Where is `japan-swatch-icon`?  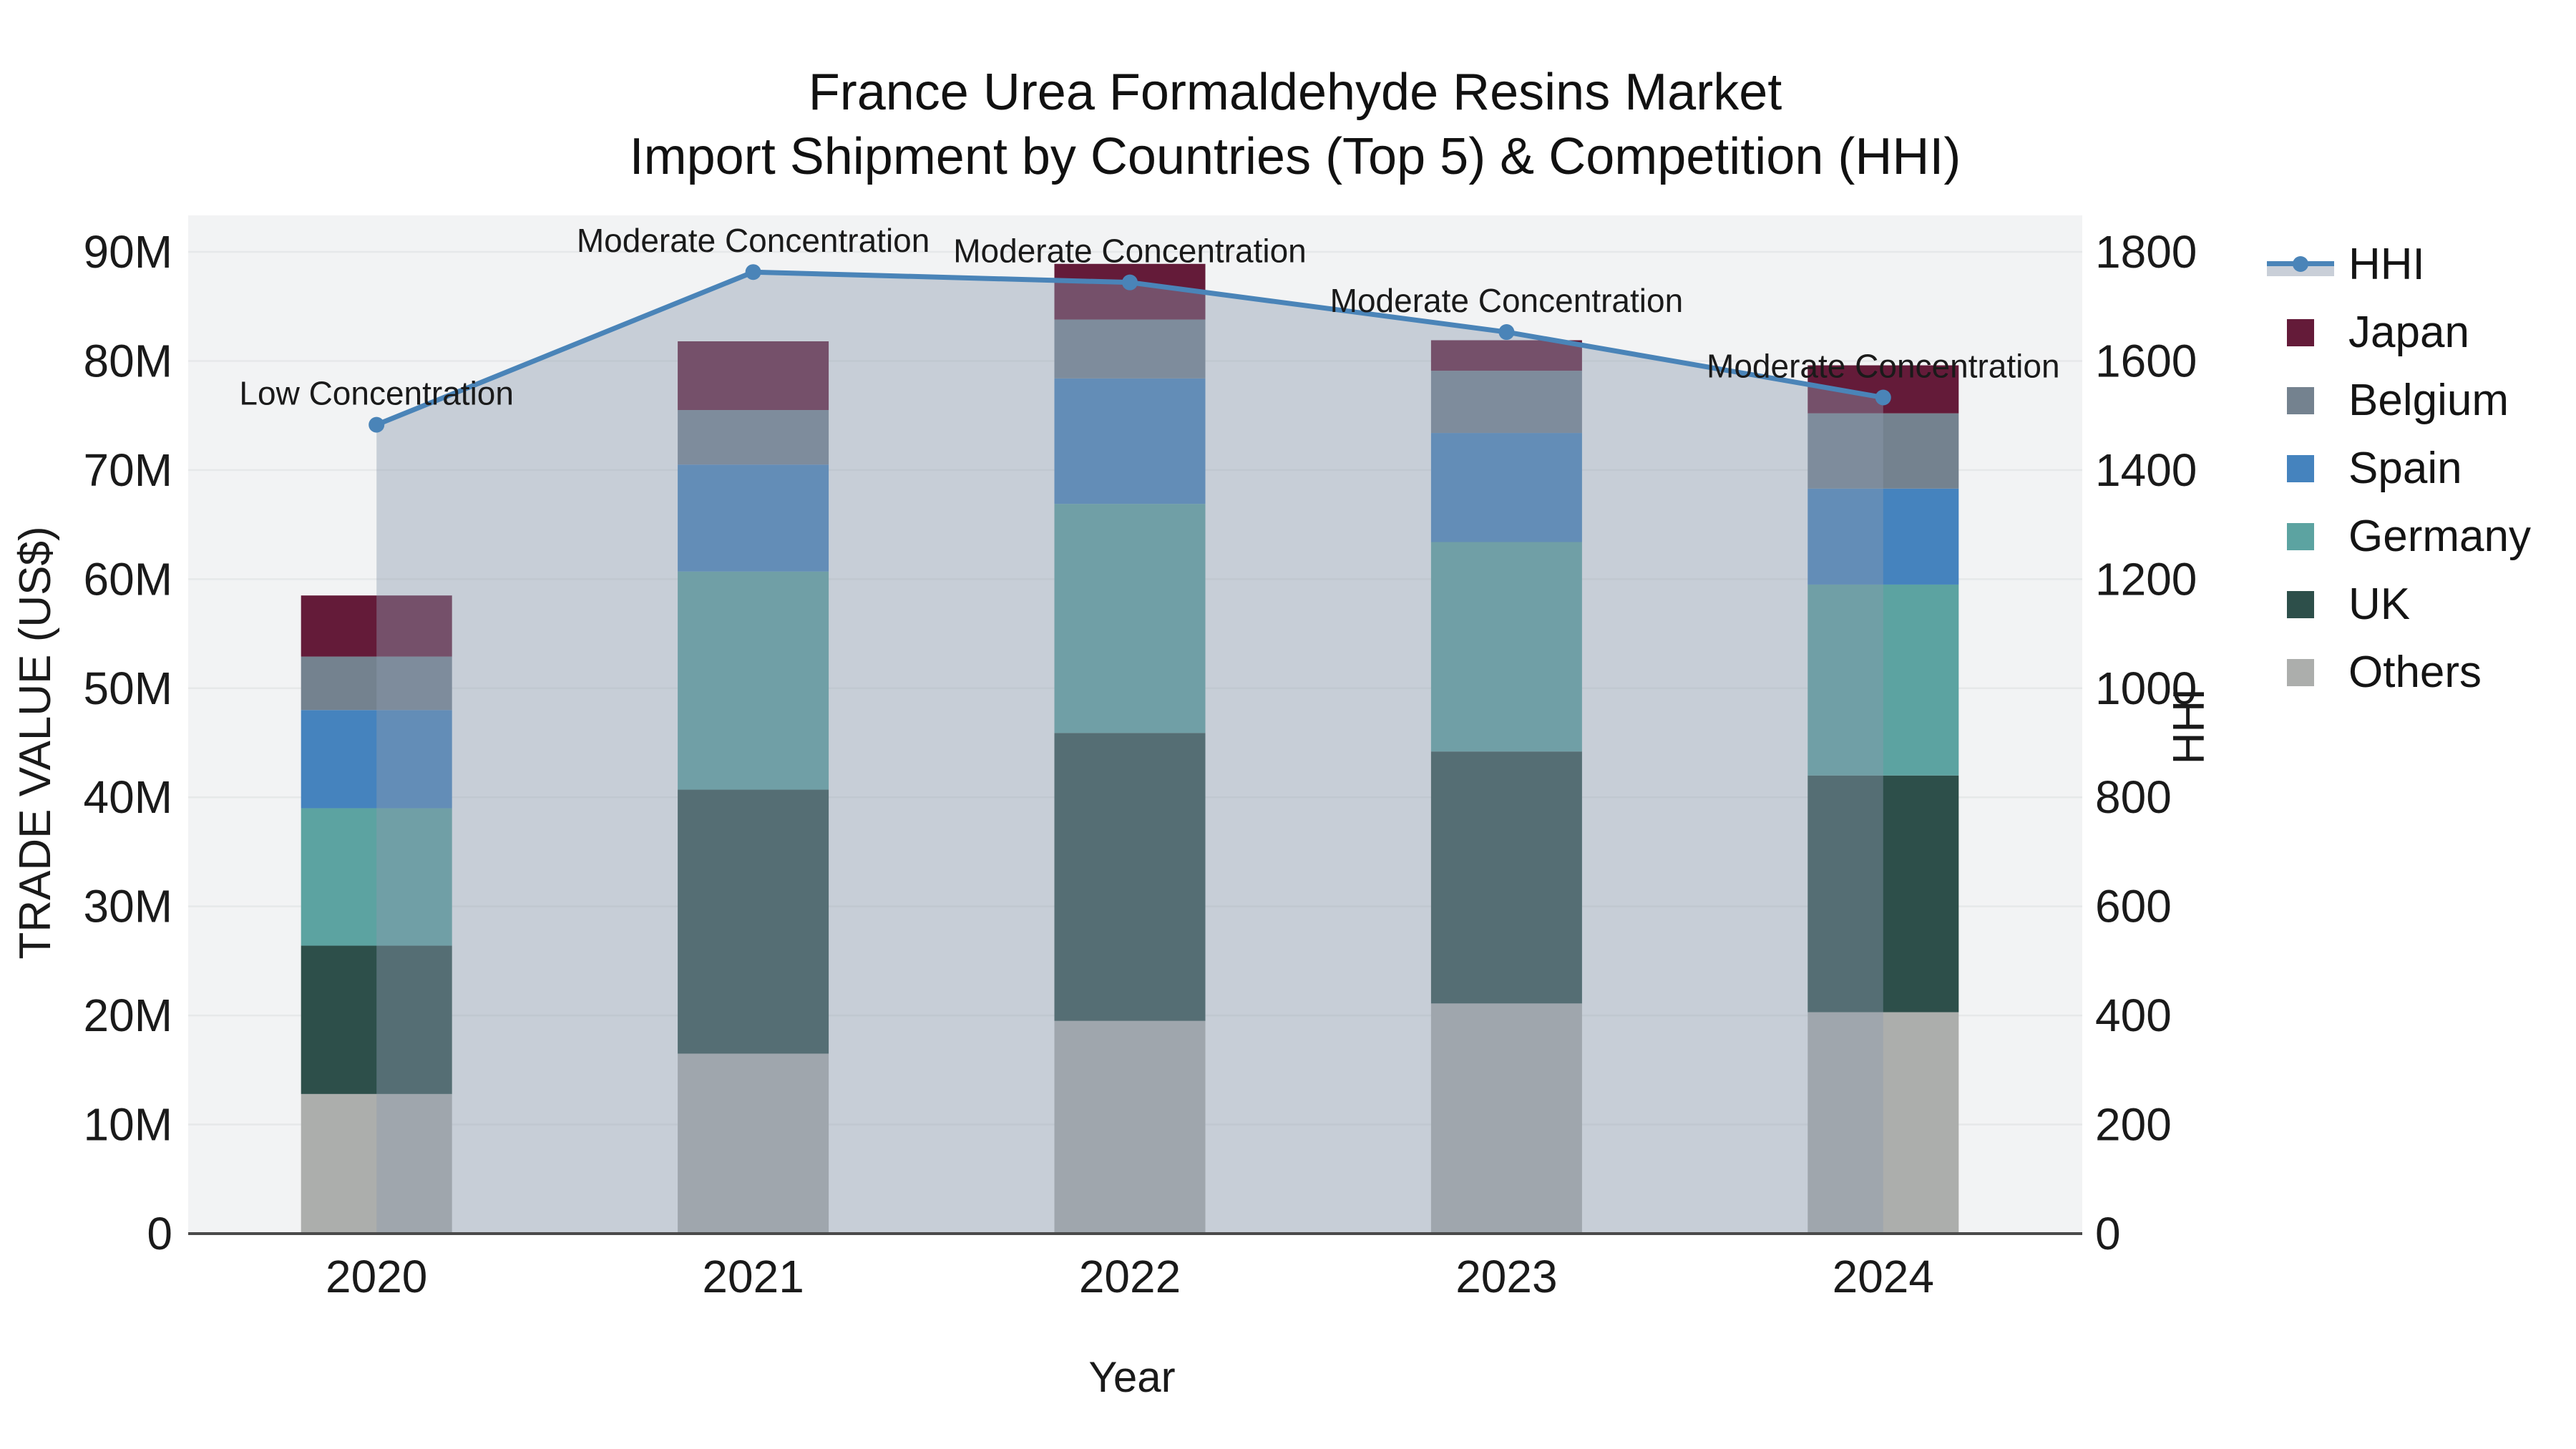
japan-swatch-icon is located at coordinates (2300, 332).